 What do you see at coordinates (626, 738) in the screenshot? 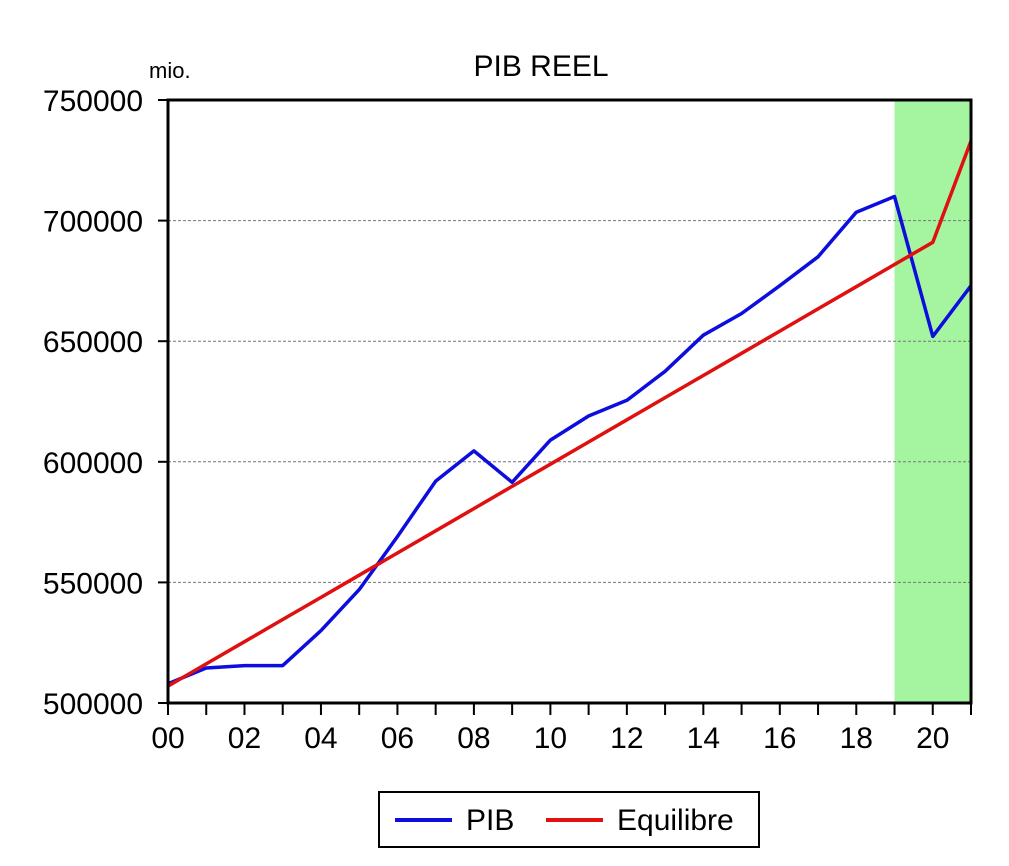
I see `x-tick-label: 12` at bounding box center [626, 738].